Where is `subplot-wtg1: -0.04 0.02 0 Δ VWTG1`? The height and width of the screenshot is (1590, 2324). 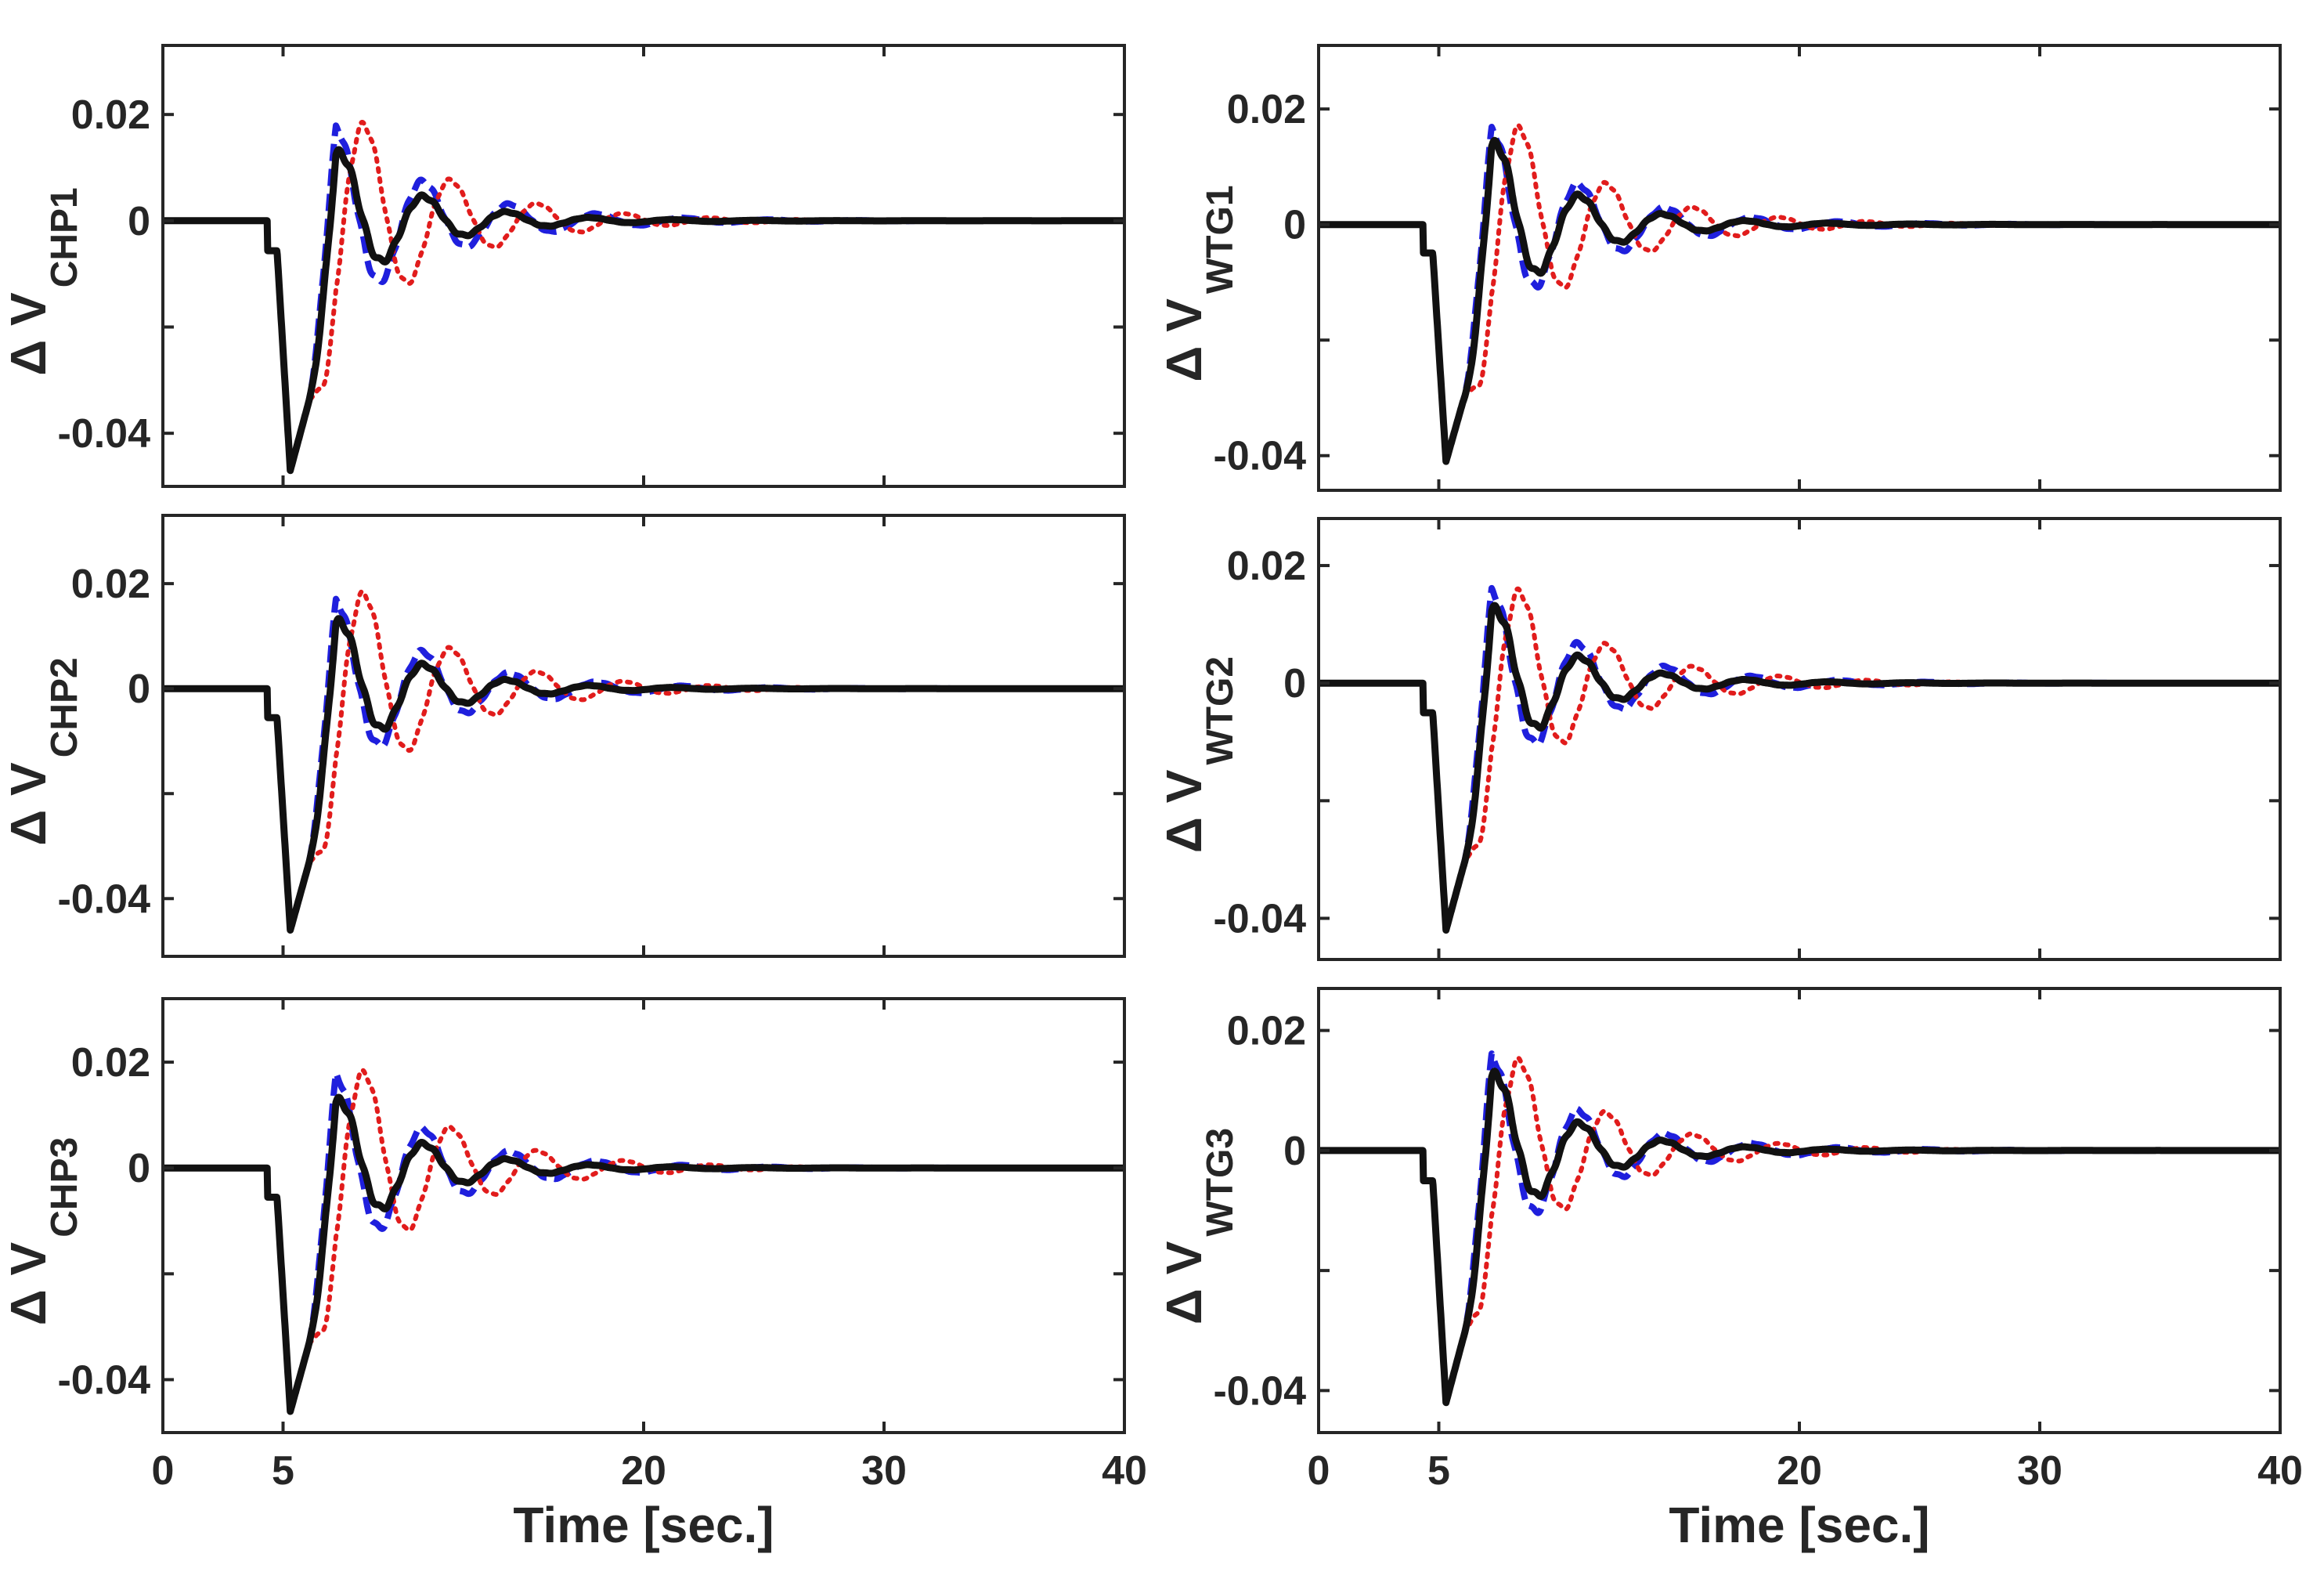
subplot-wtg1: -0.04 0.02 0 Δ VWTG1 is located at coordinates (1719, 268).